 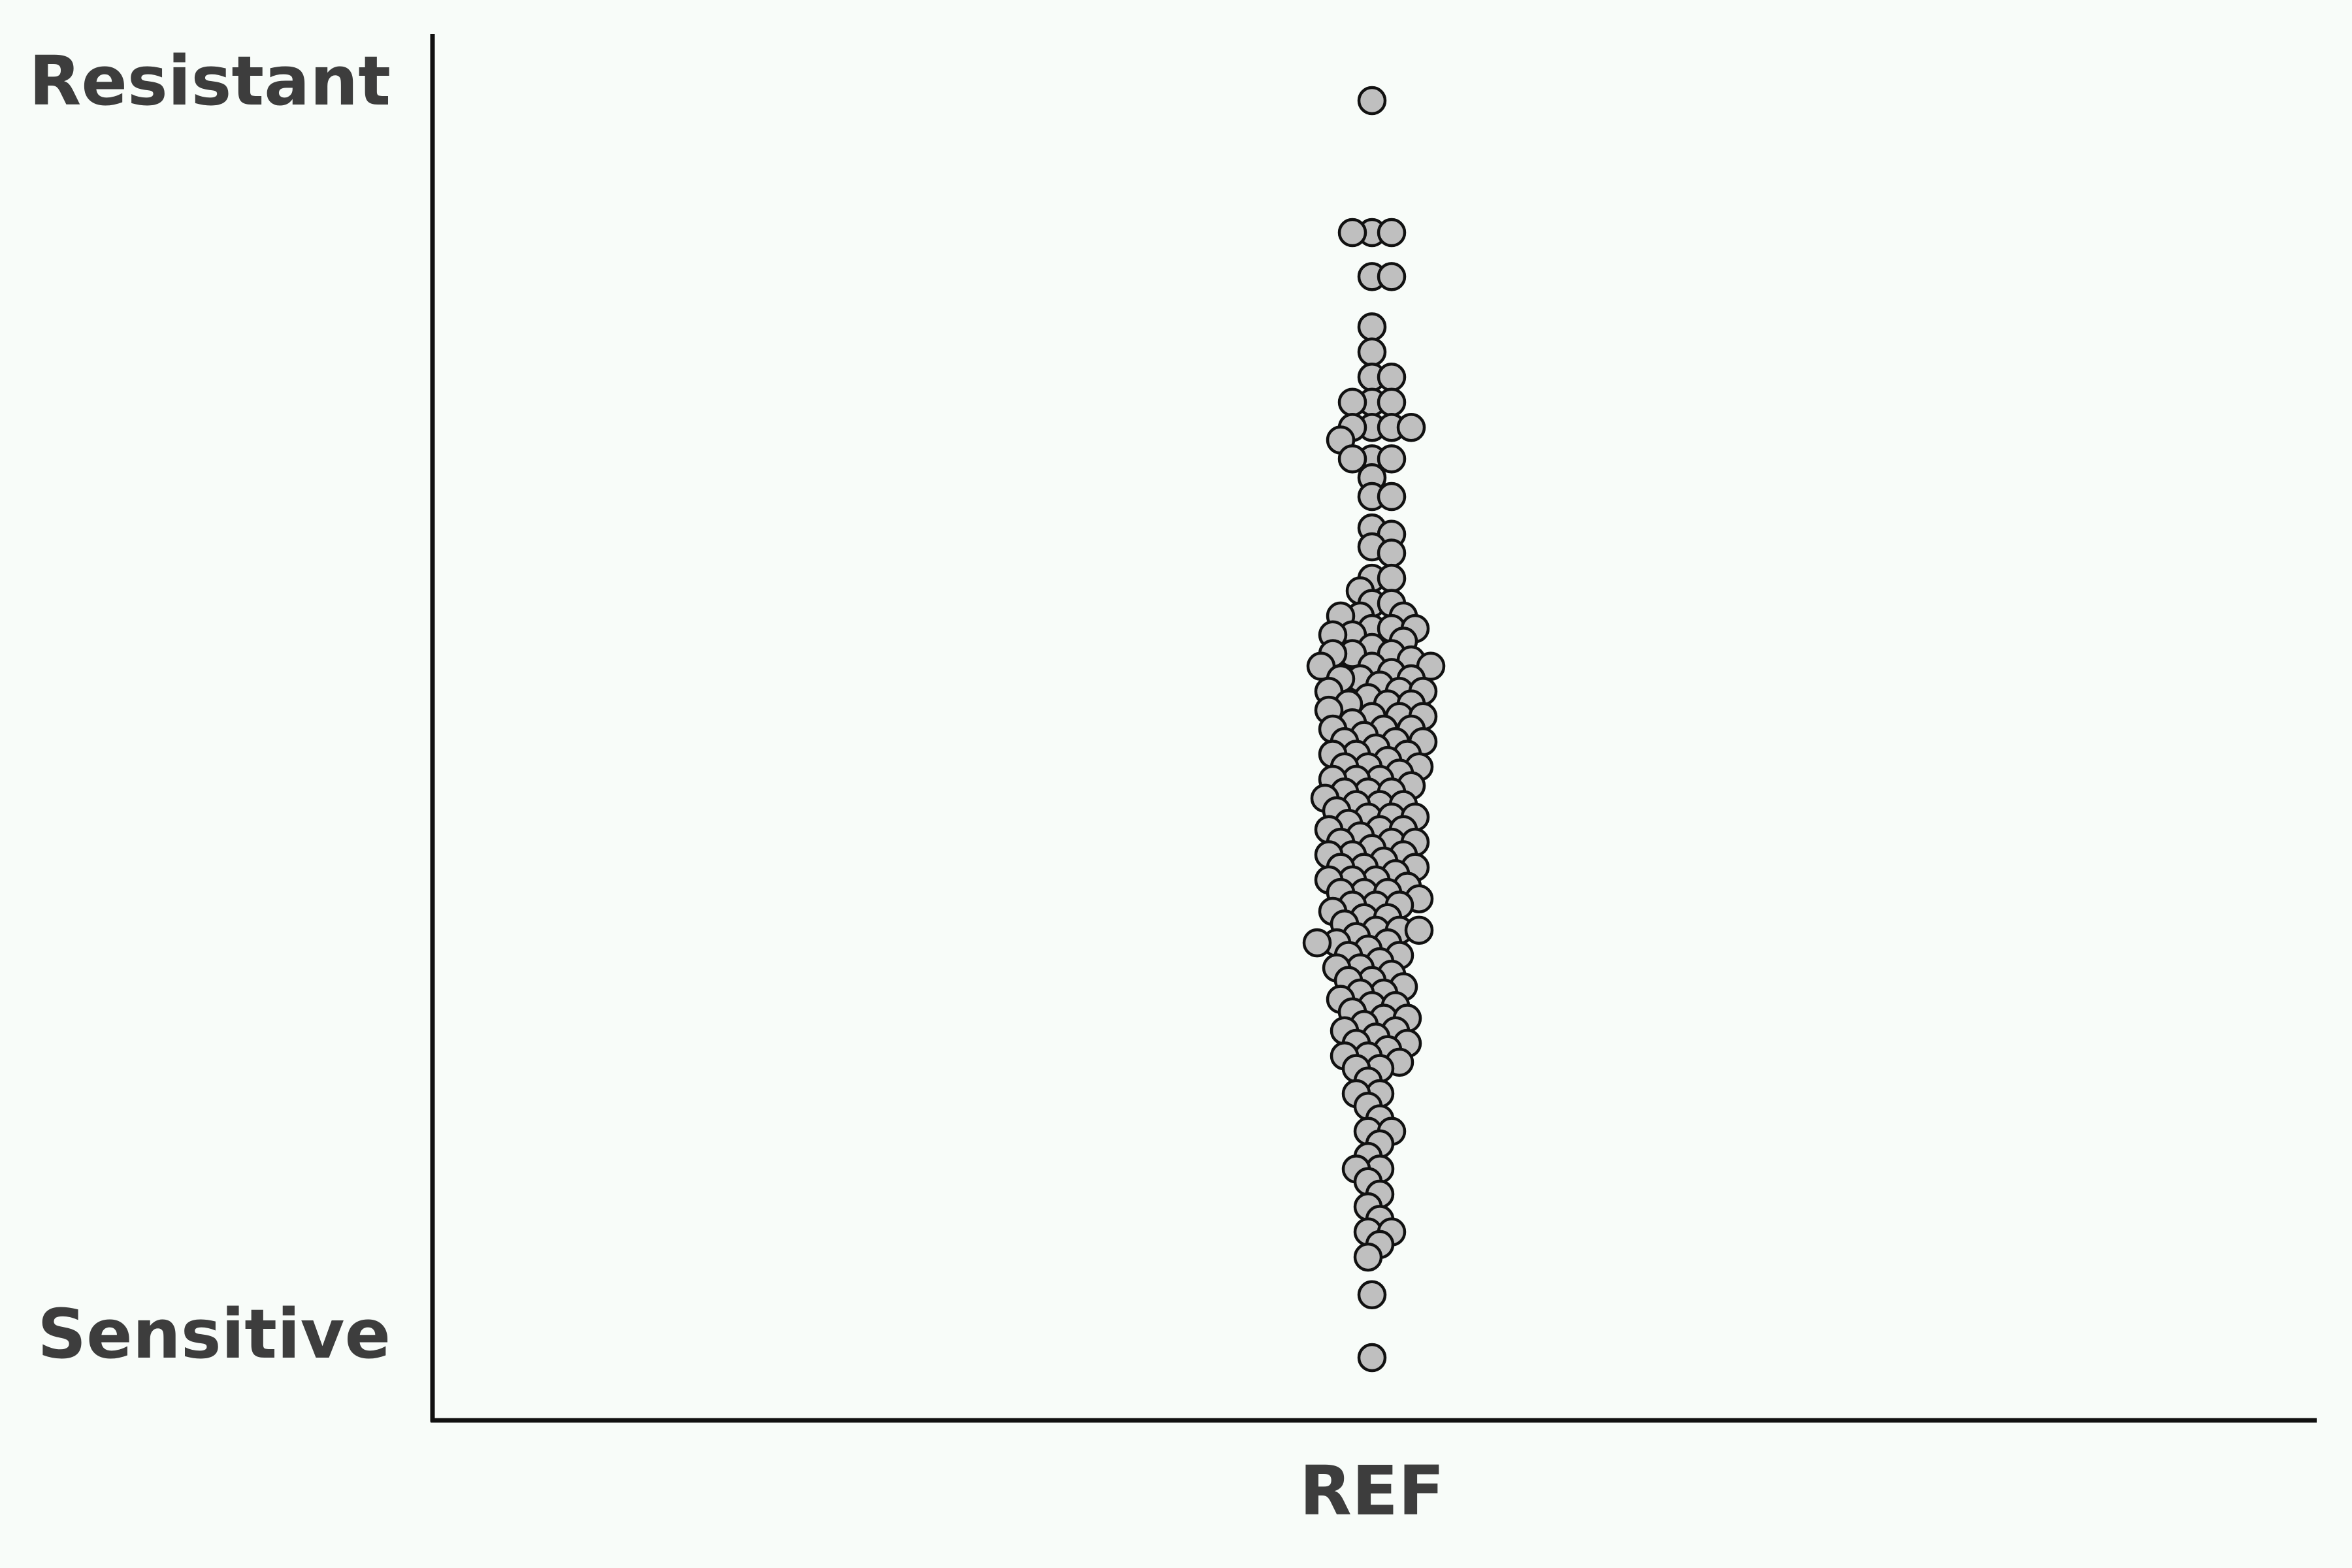 I want to click on data-points, so click(x=1374, y=729).